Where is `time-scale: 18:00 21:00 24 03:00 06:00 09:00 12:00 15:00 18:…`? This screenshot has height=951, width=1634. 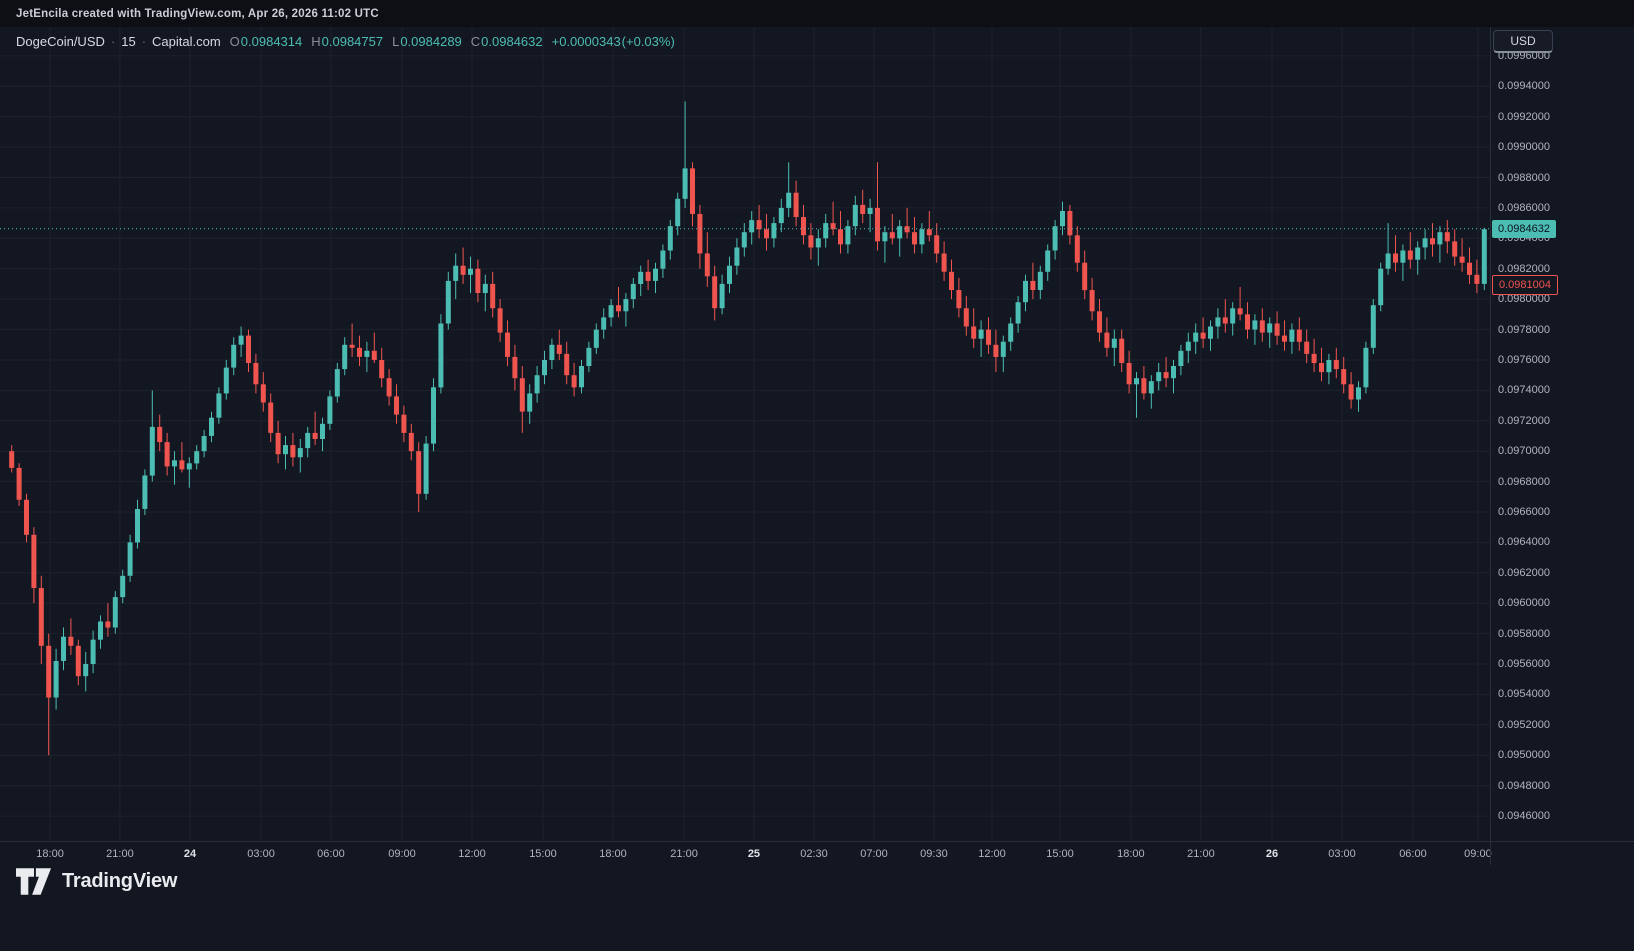 time-scale: 18:00 21:00 24 03:00 06:00 09:00 12:00 15:00 18:… is located at coordinates (817, 853).